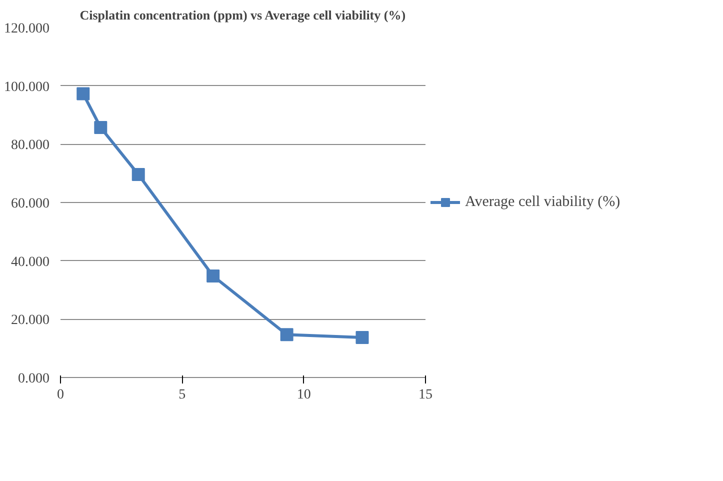 This screenshot has height=481, width=723. What do you see at coordinates (34, 379) in the screenshot?
I see `y-tick-label: 0.000` at bounding box center [34, 379].